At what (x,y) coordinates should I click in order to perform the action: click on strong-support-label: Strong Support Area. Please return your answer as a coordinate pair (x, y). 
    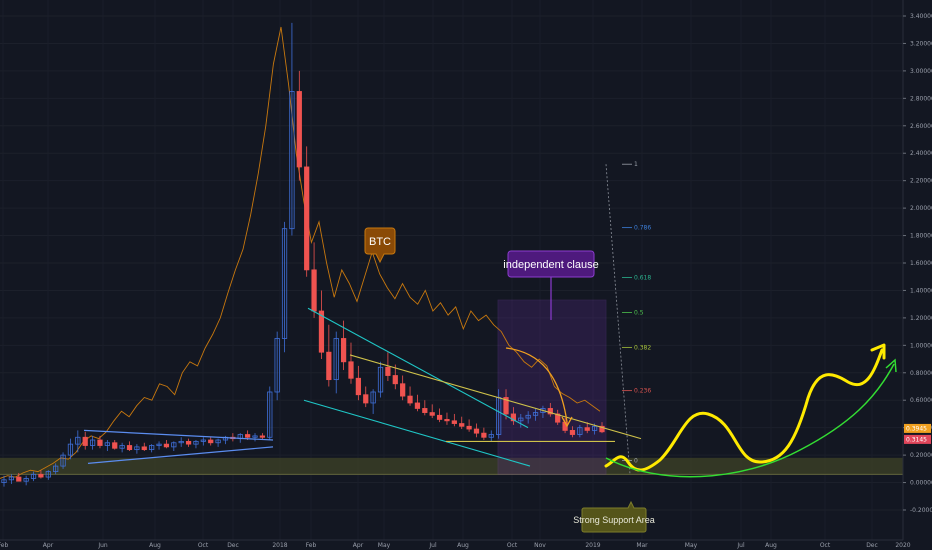
    Looking at the image, I should click on (614, 520).